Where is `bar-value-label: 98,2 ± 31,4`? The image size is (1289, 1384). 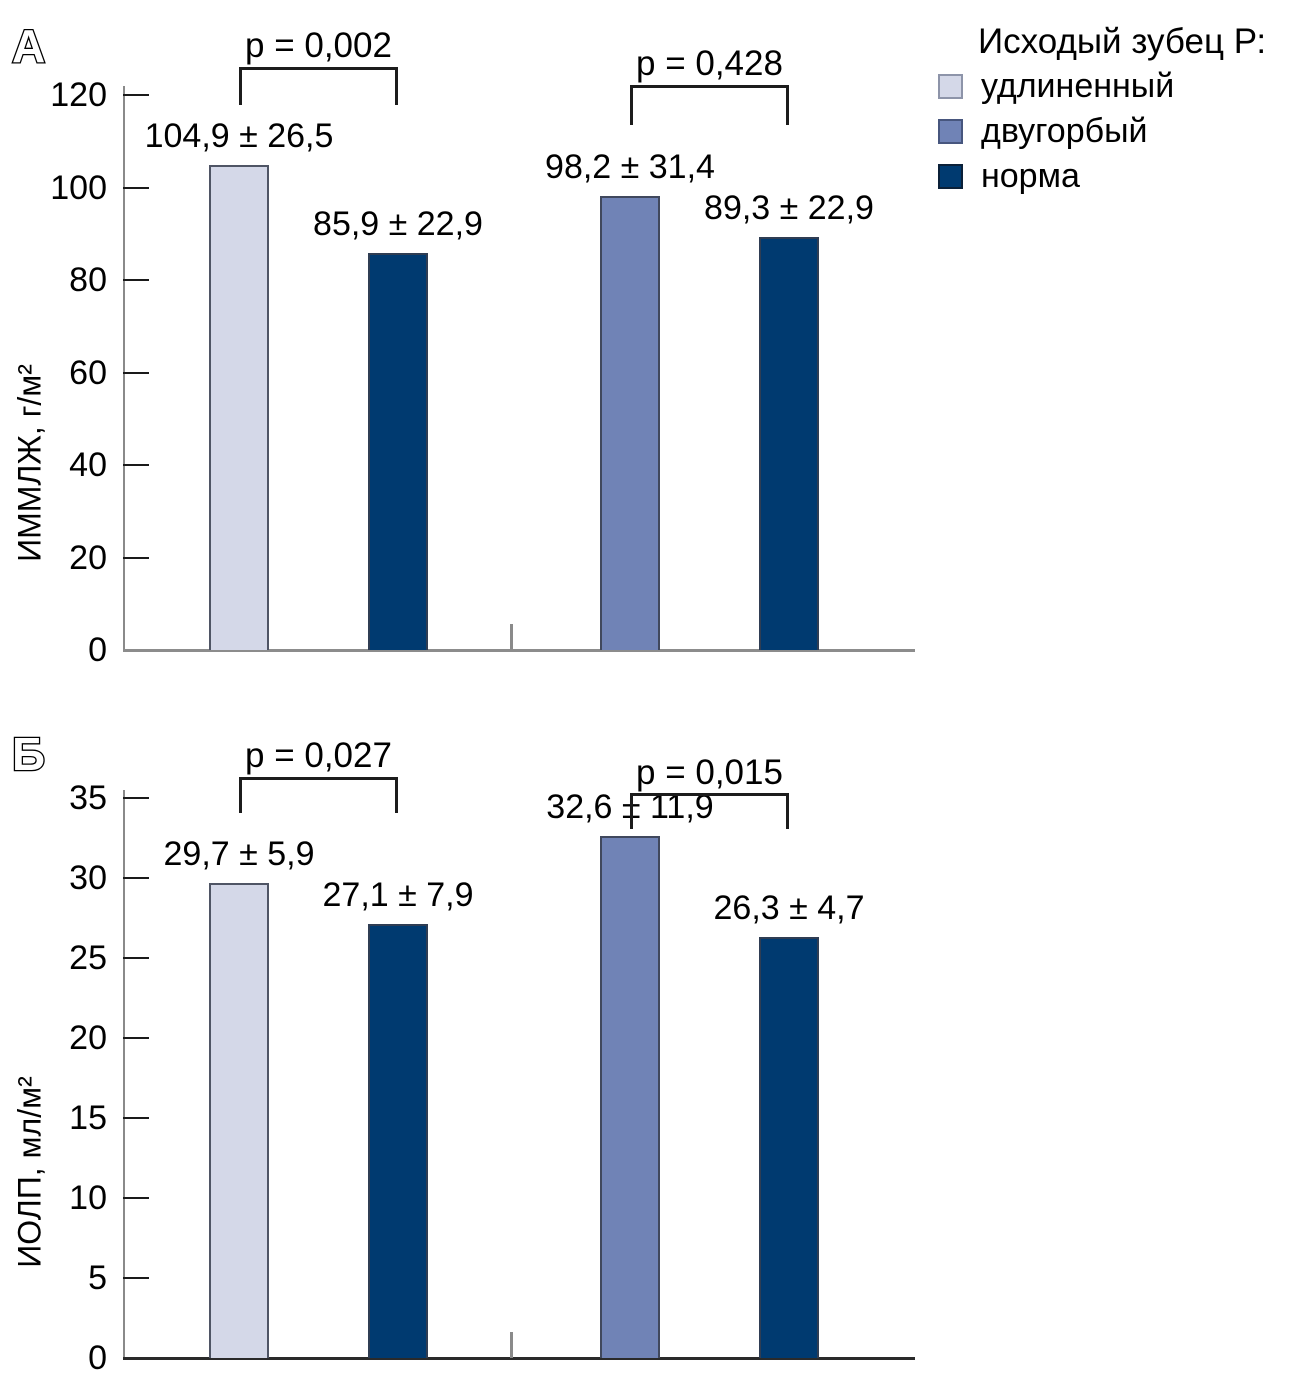 bar-value-label: 98,2 ± 31,4 is located at coordinates (630, 166).